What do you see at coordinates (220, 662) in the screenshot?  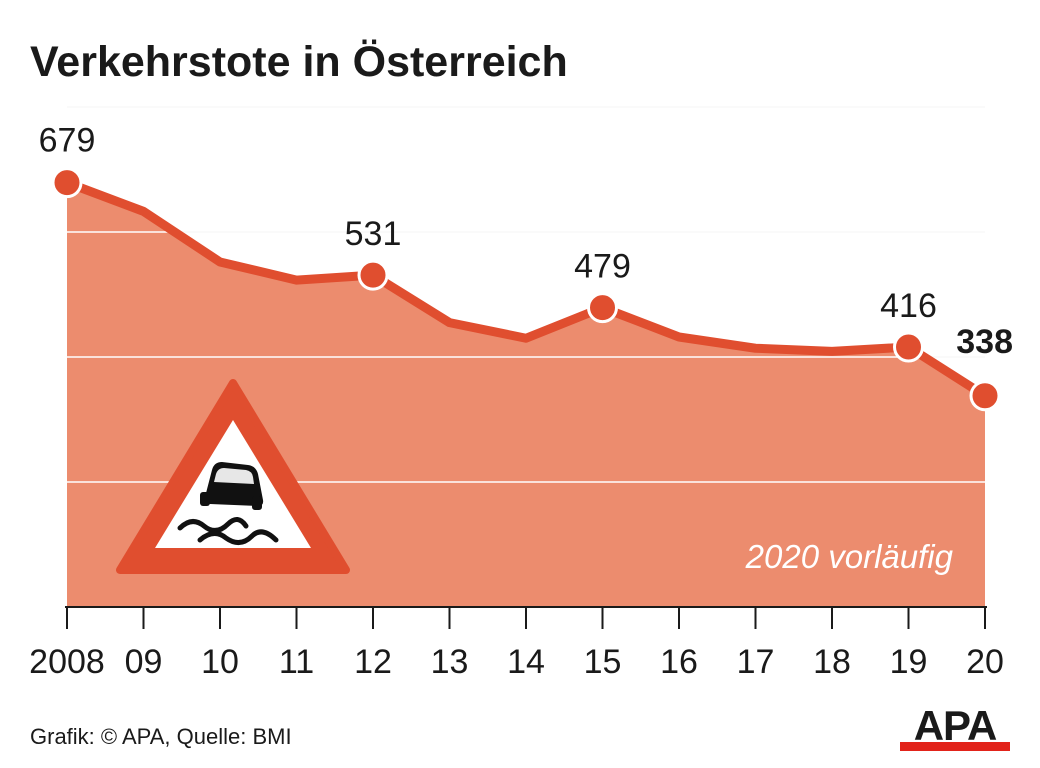 I see `x-tick-label: 10` at bounding box center [220, 662].